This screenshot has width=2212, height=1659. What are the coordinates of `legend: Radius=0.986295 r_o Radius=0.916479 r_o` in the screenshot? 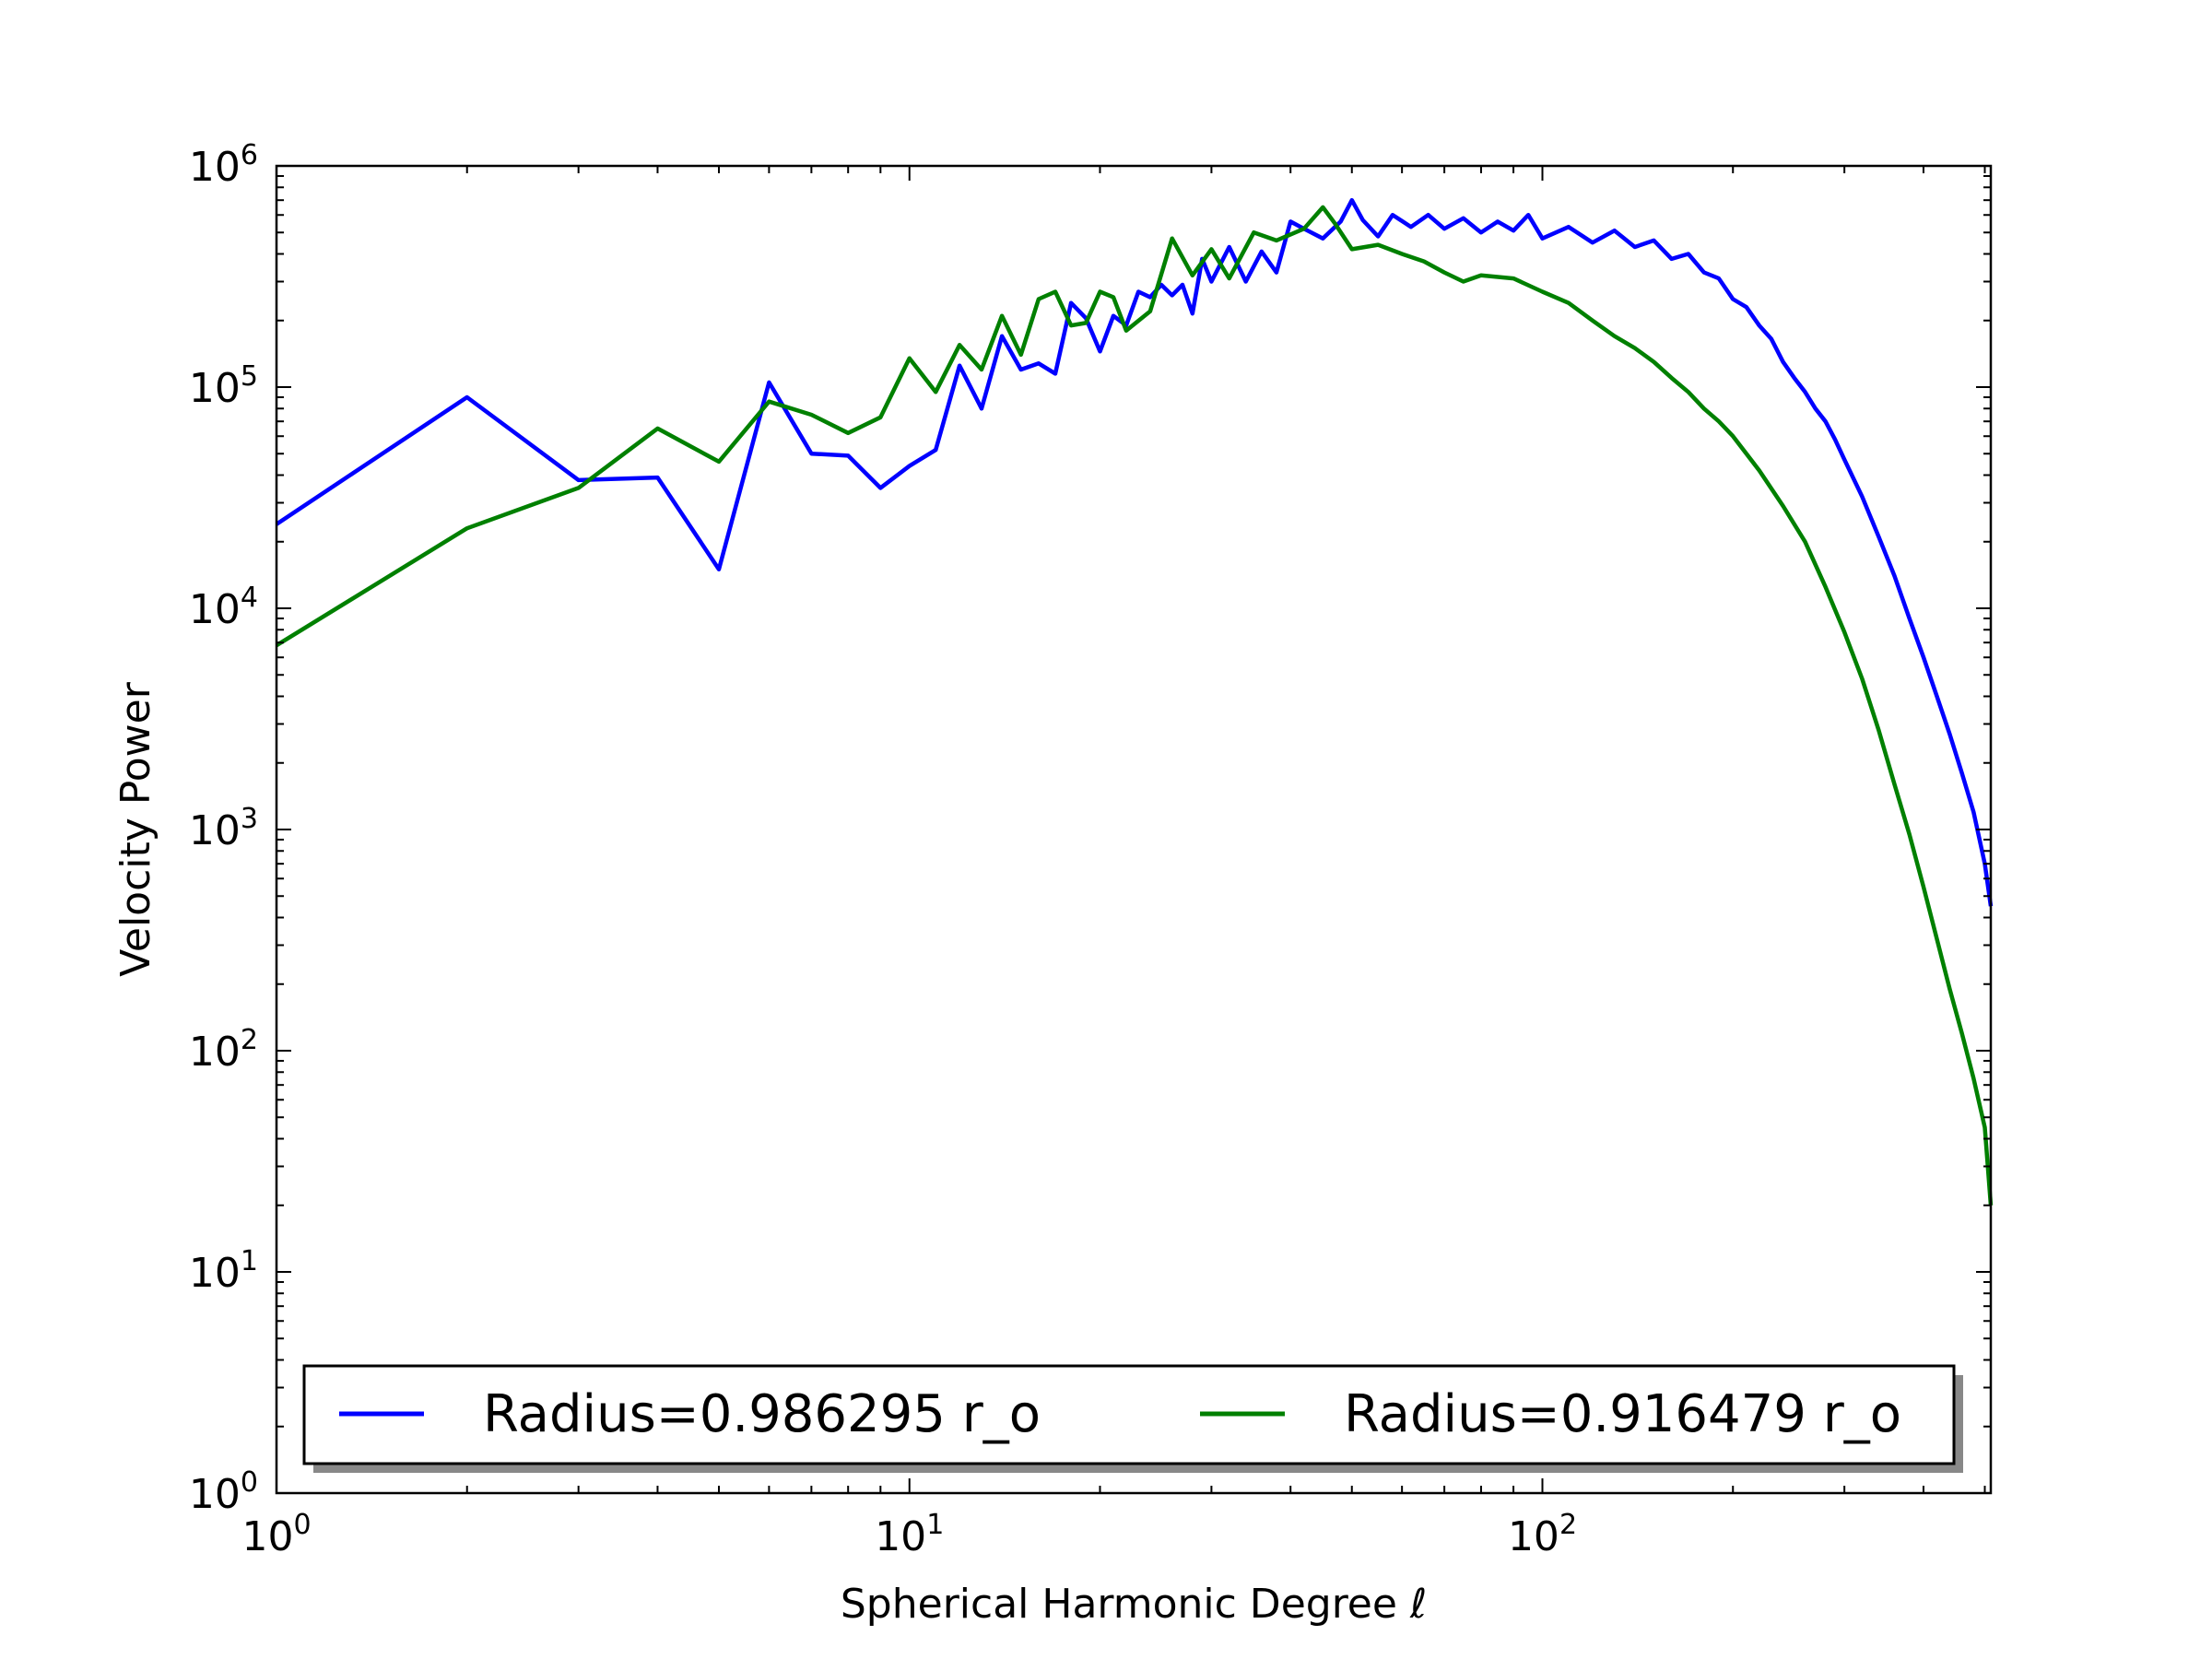 It's located at (1132, 1418).